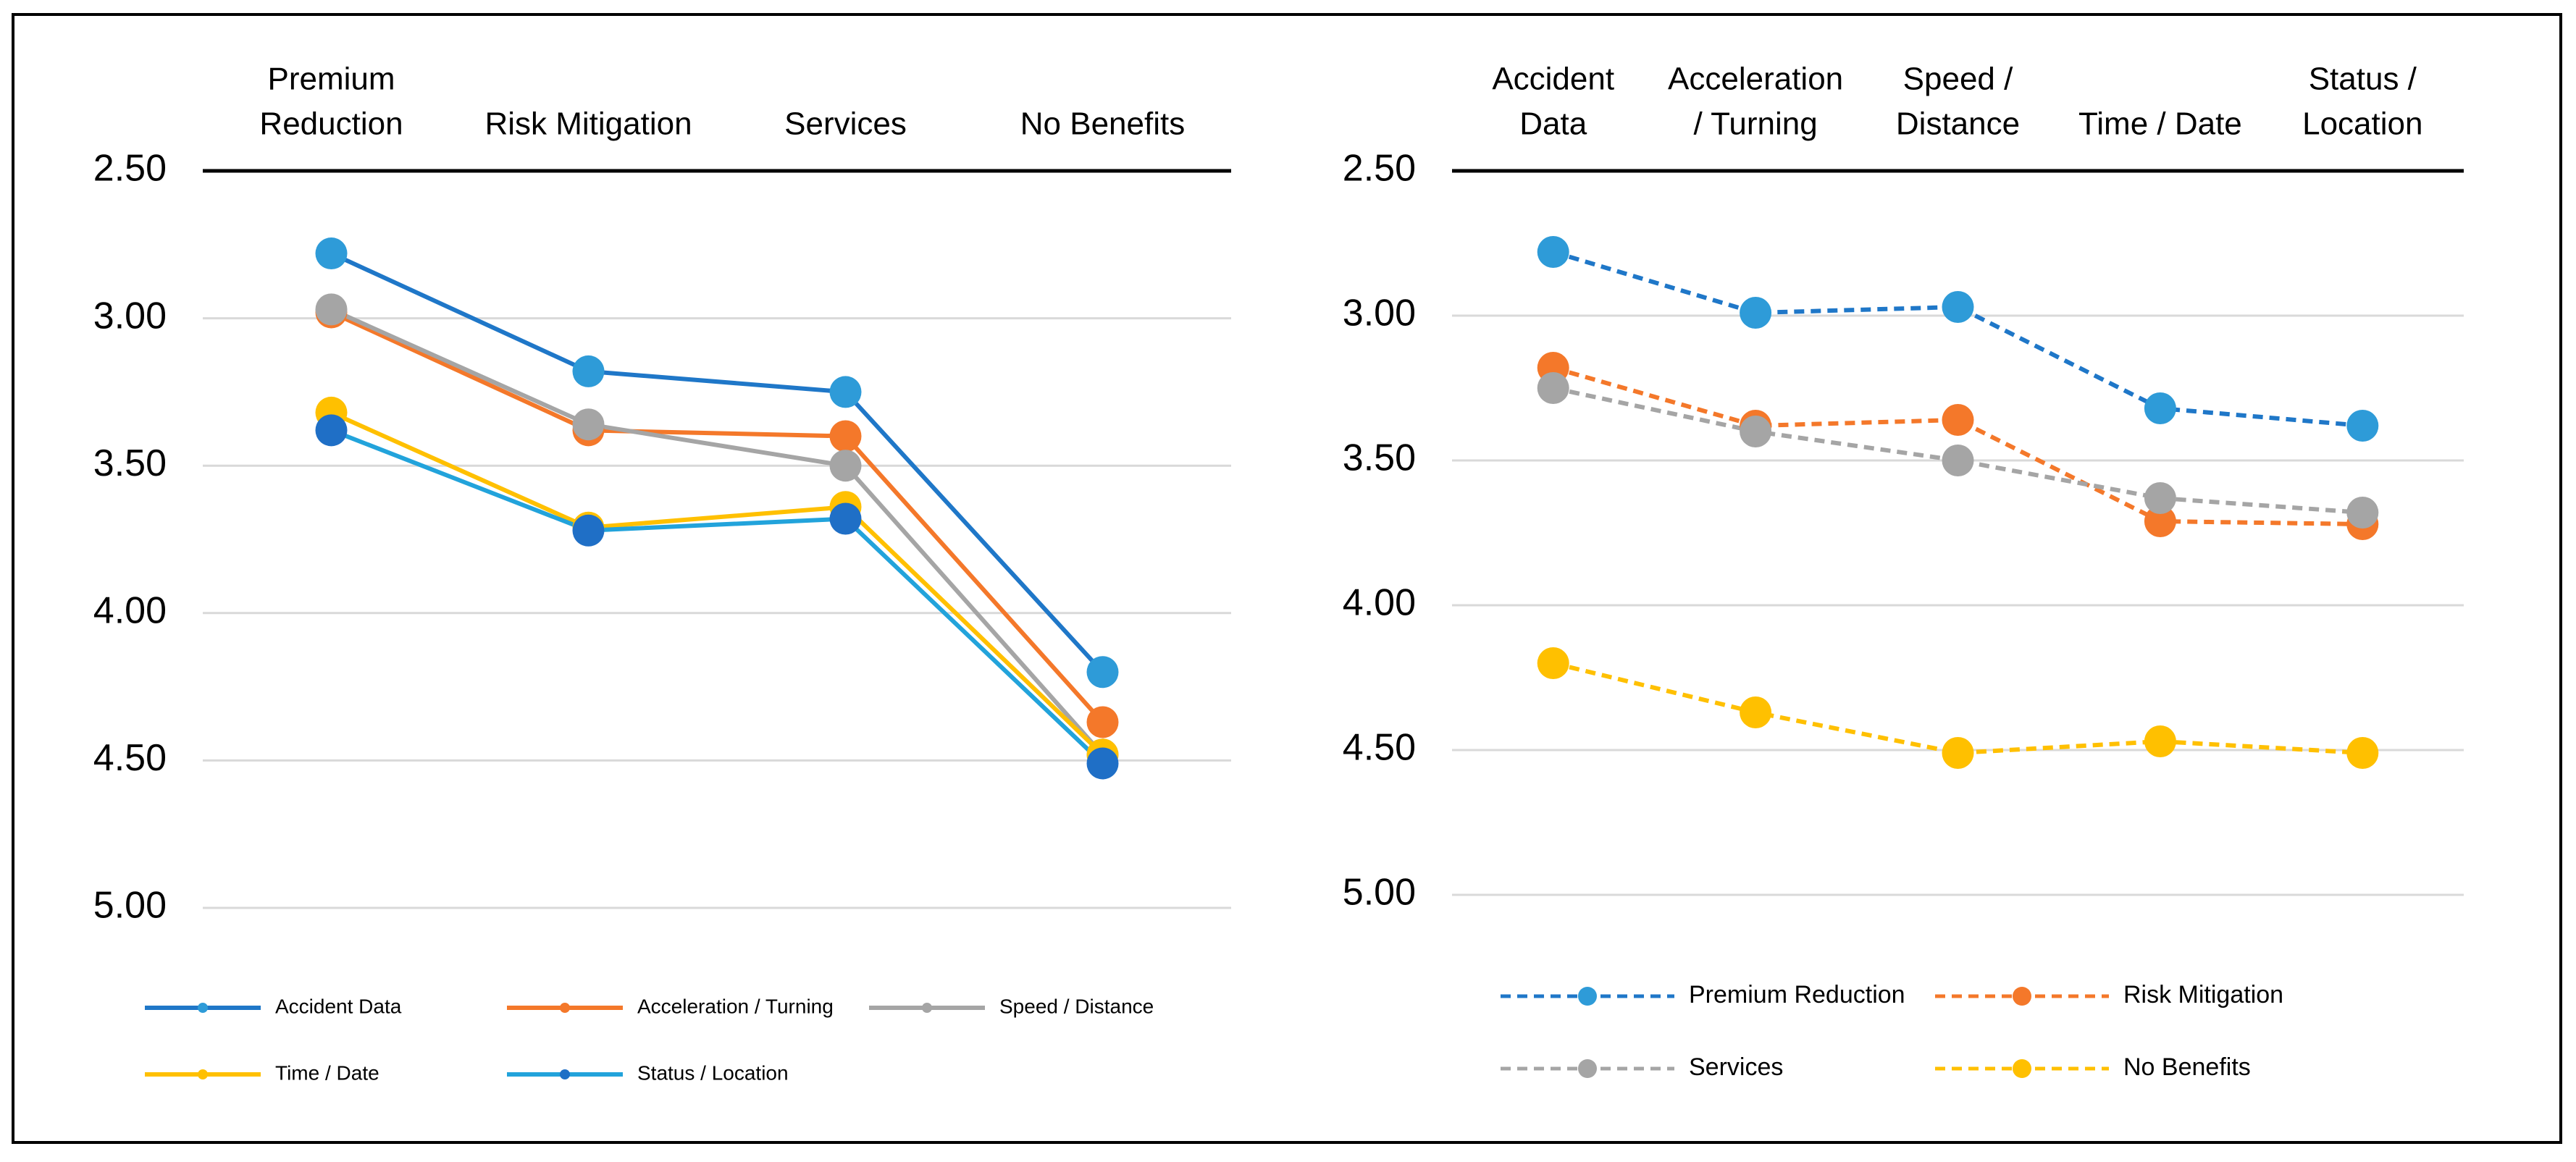 This screenshot has height=1162, width=2576. Describe the element at coordinates (327, 1072) in the screenshot. I see `legend-label: Time / Date` at that location.